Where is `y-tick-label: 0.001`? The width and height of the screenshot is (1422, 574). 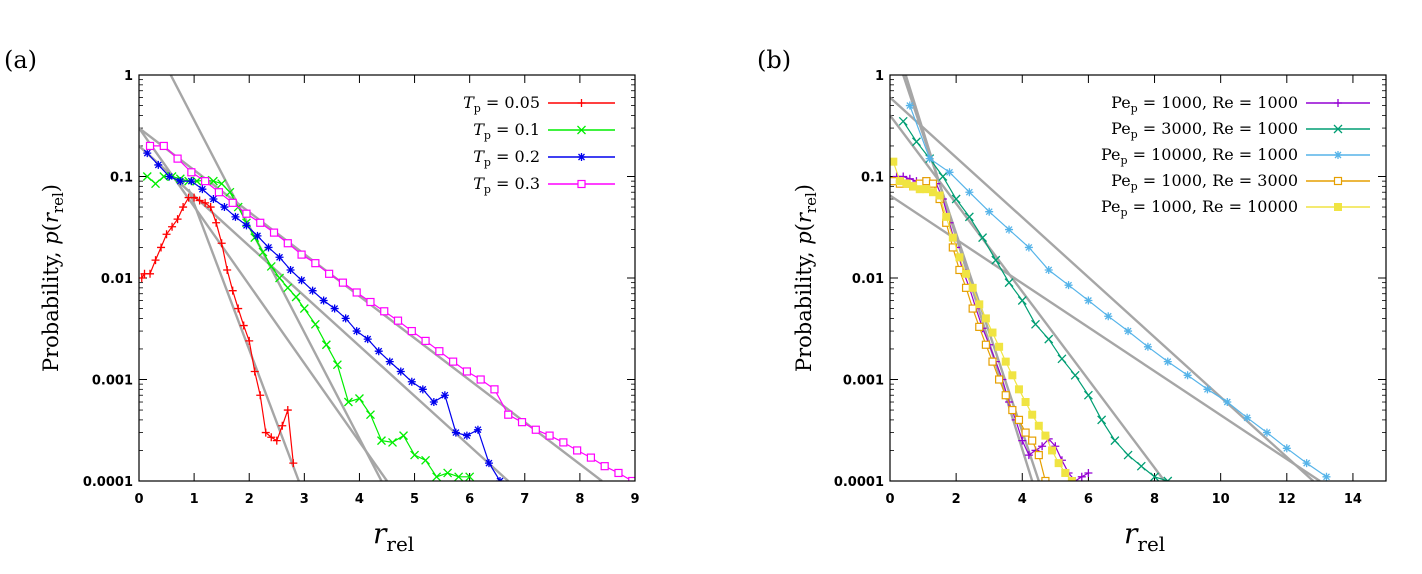 y-tick-label: 0.001 is located at coordinates (863, 381).